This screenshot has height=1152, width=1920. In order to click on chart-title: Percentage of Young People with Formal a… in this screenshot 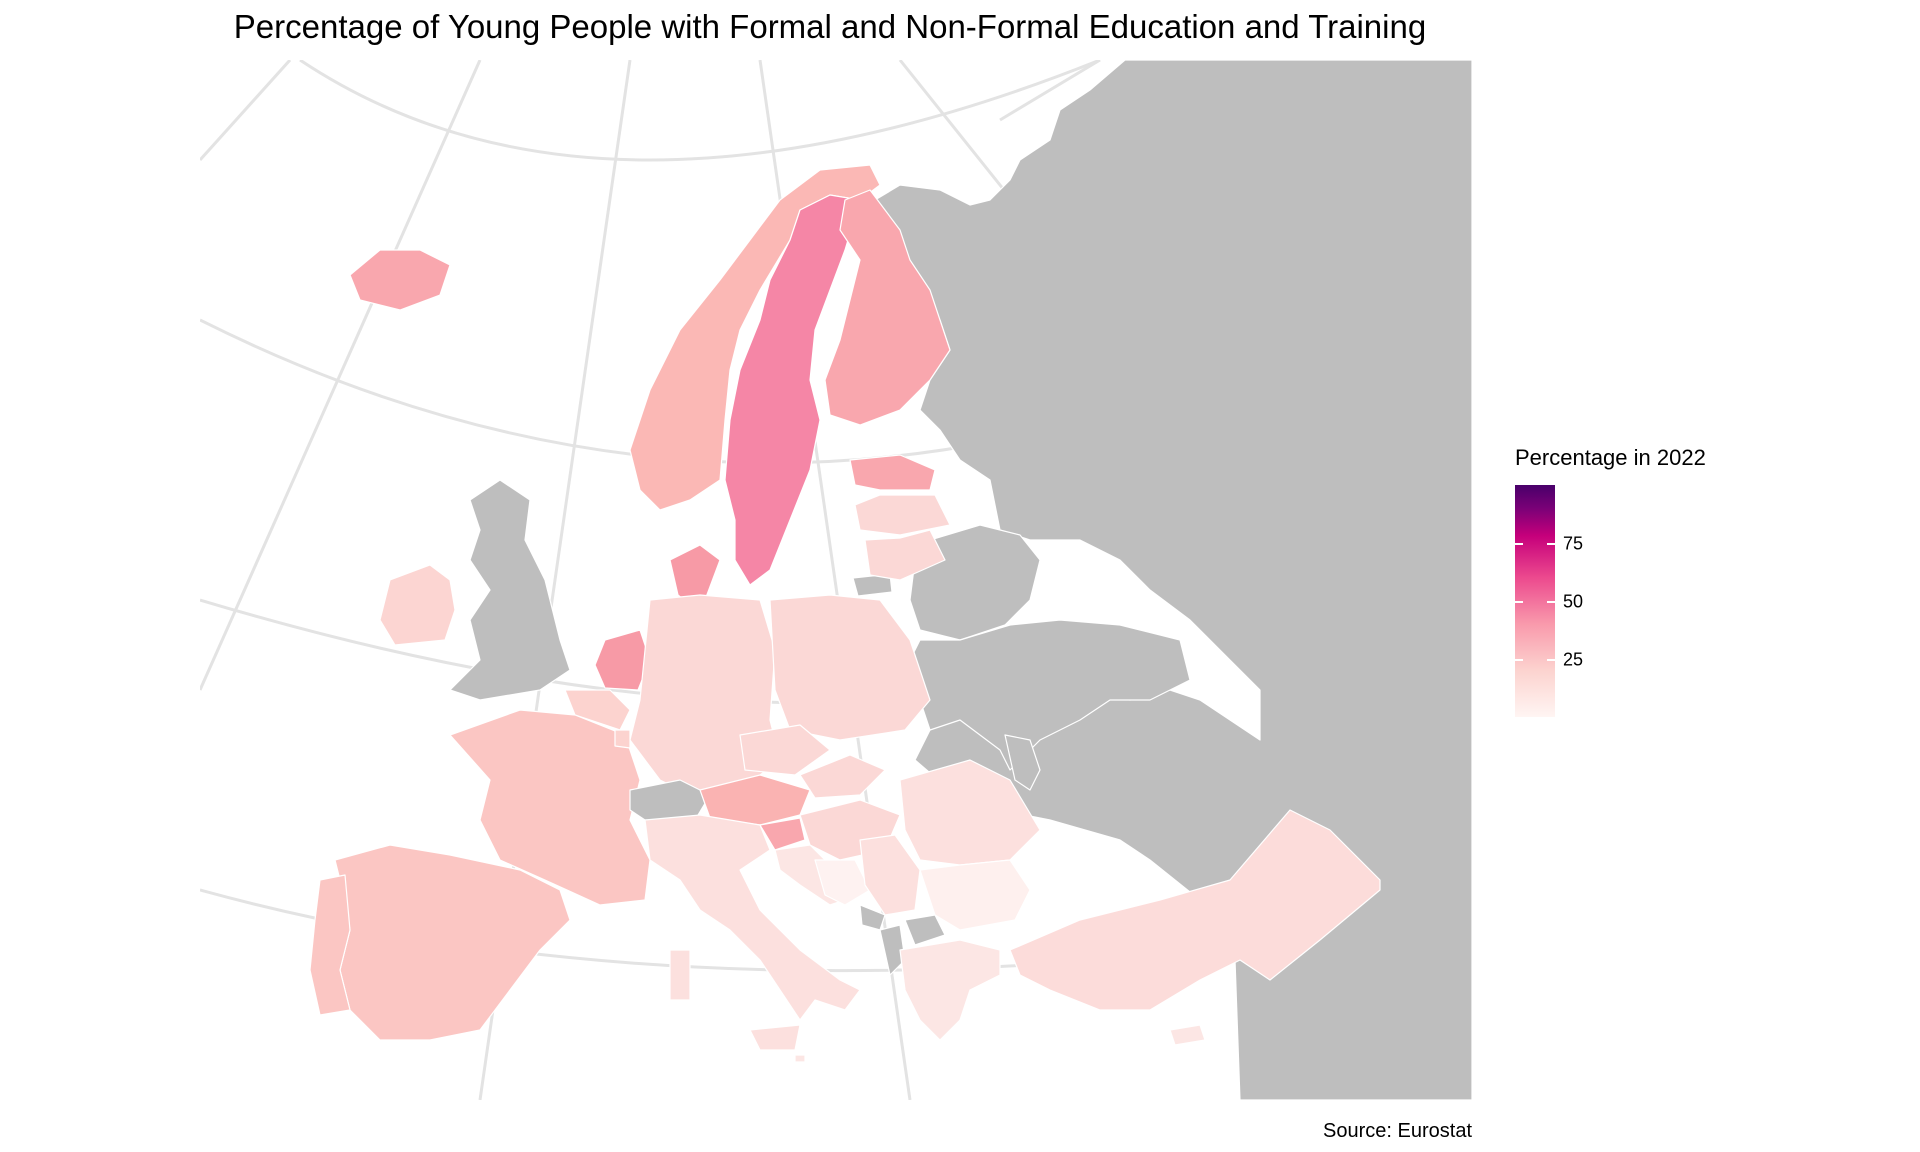, I will do `click(830, 26)`.